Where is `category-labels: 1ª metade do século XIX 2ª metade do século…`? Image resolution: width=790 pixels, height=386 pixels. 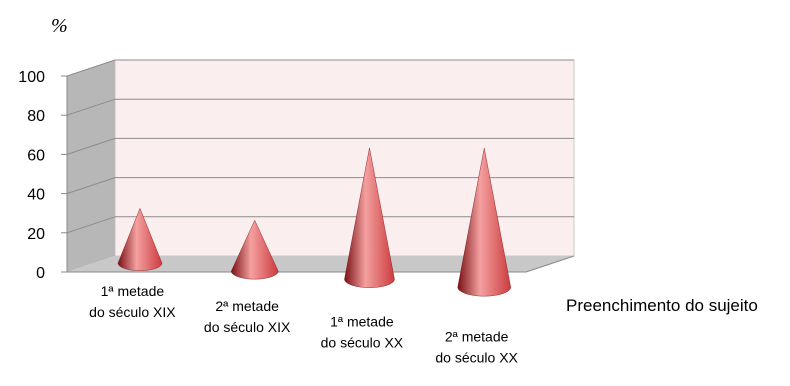 category-labels: 1ª metade do século XIX 2ª metade do século… is located at coordinates (303, 324).